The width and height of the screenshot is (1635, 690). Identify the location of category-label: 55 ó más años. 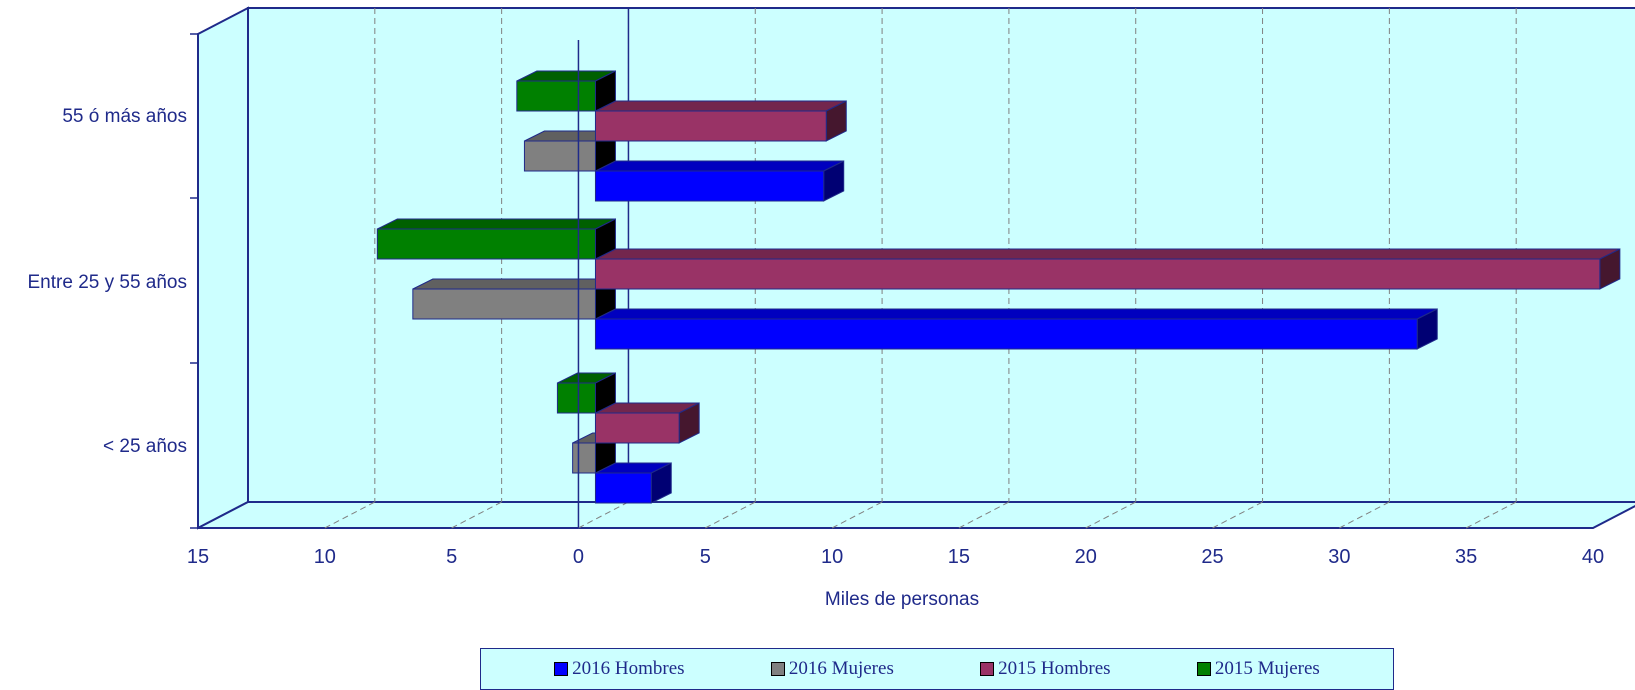
(124, 116).